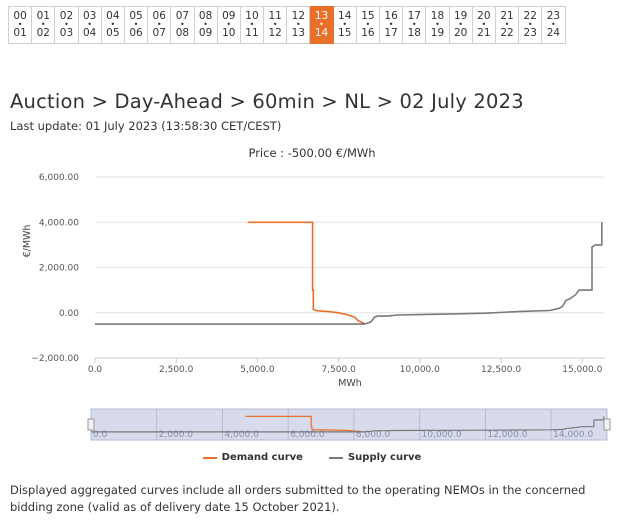 The height and width of the screenshot is (524, 624). Describe the element at coordinates (368, 16) in the screenshot. I see `hour-start: 15` at that location.